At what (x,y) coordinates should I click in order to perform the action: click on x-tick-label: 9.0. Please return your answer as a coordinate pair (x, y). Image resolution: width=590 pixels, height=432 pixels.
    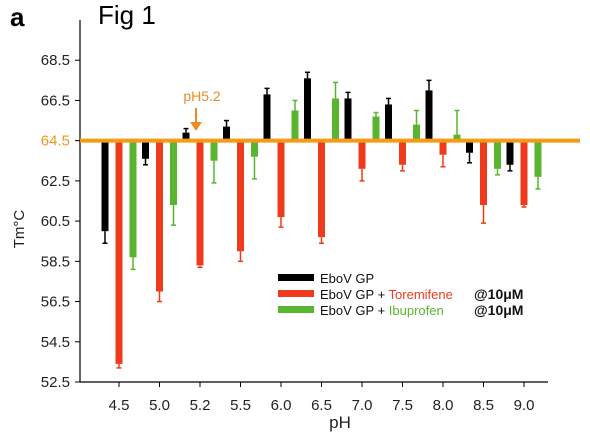
    Looking at the image, I should click on (524, 405).